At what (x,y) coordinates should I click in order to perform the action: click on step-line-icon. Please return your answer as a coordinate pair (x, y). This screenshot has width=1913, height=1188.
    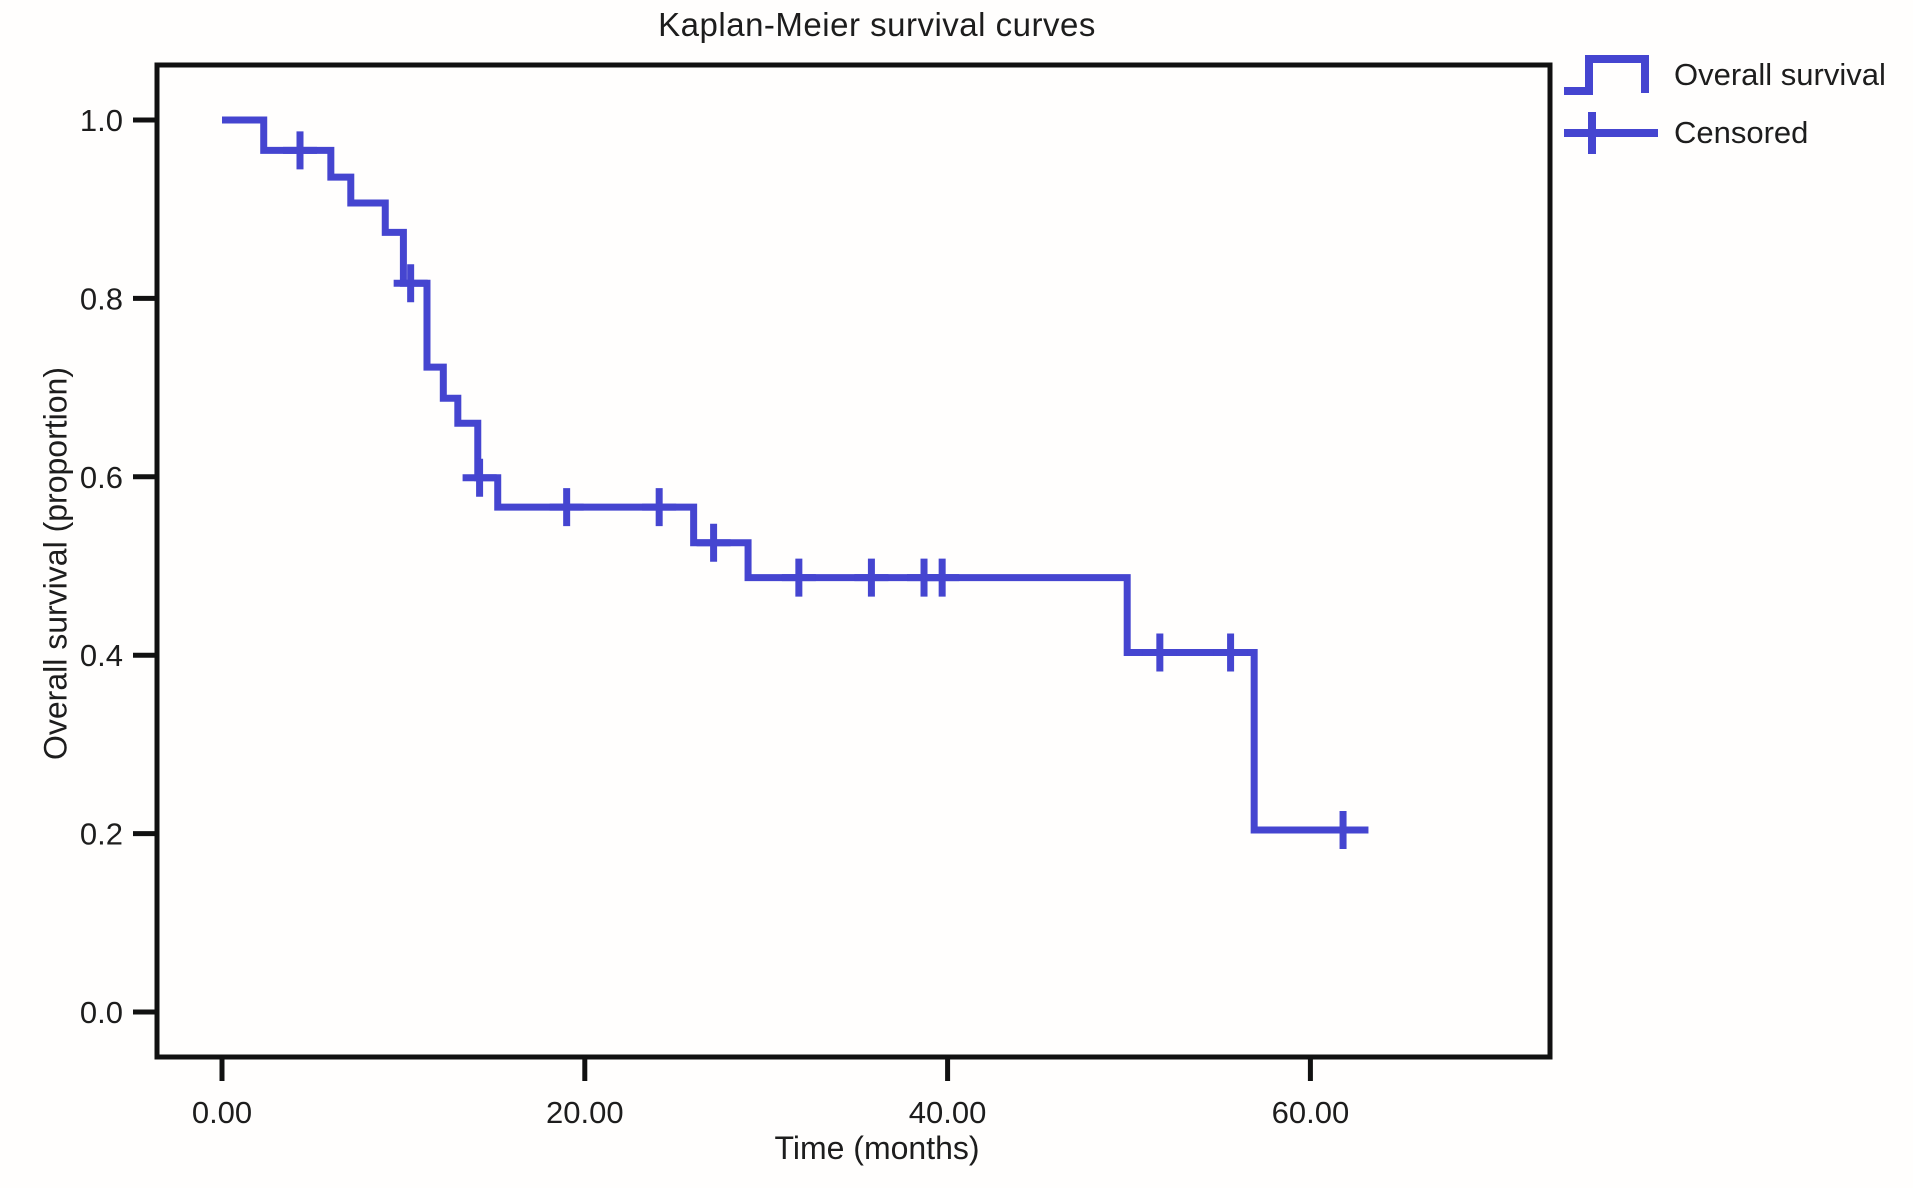
    Looking at the image, I should click on (1606, 75).